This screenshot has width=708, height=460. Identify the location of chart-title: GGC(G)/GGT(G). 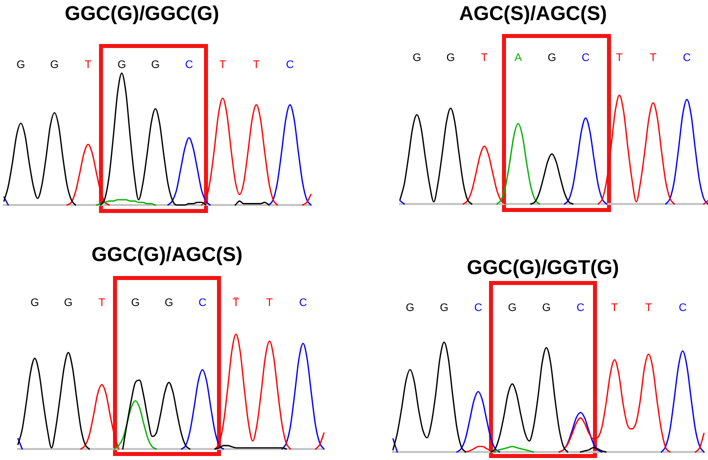
(543, 268).